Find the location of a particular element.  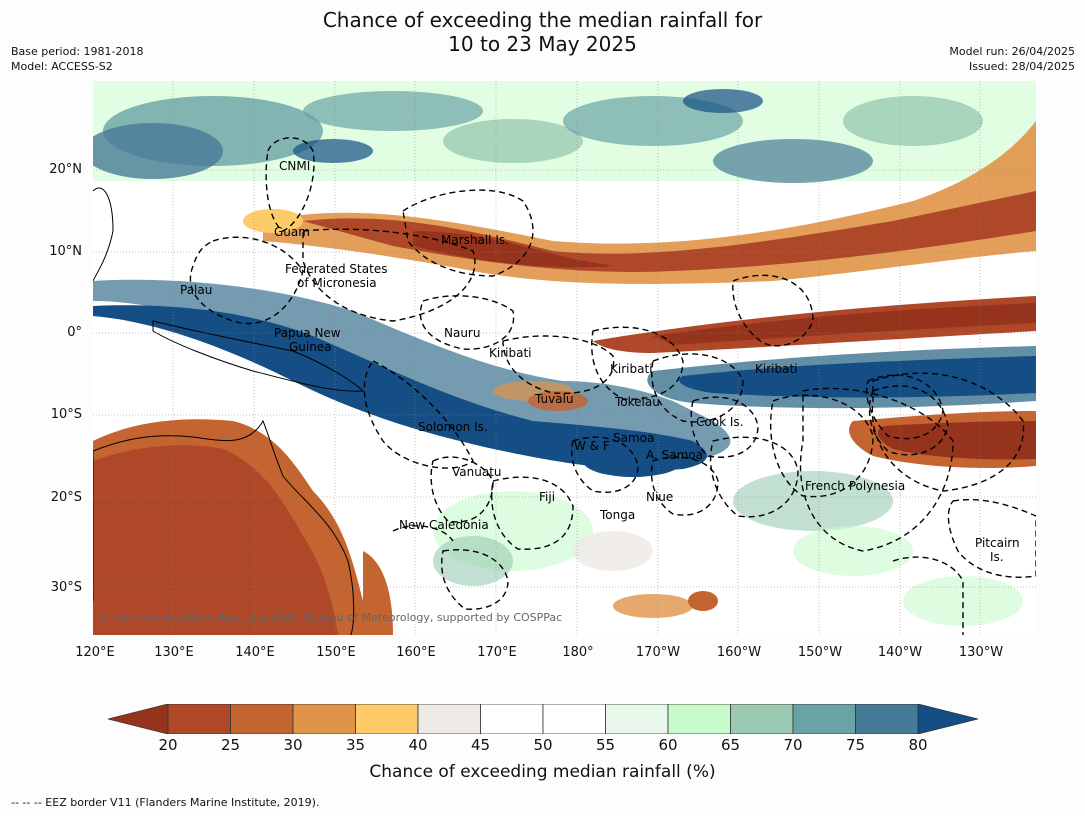

label-fsm-1: Federated States is located at coordinates (336, 269).